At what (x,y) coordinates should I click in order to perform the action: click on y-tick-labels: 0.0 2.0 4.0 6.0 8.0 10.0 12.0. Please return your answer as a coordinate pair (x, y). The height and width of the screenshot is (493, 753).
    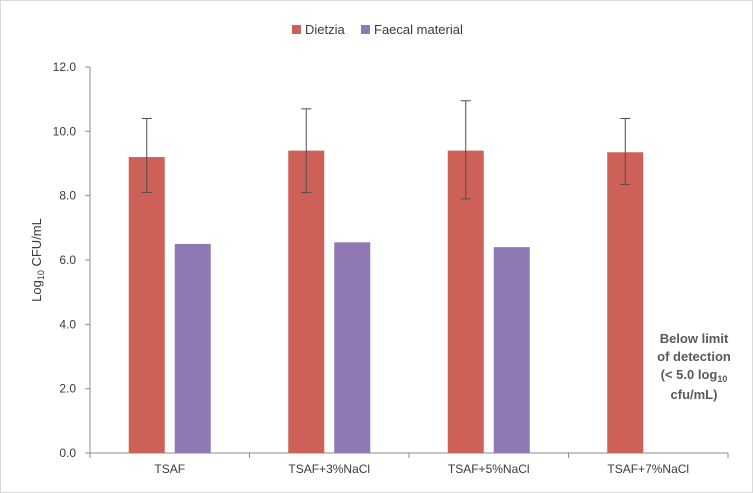
    Looking at the image, I should click on (65, 260).